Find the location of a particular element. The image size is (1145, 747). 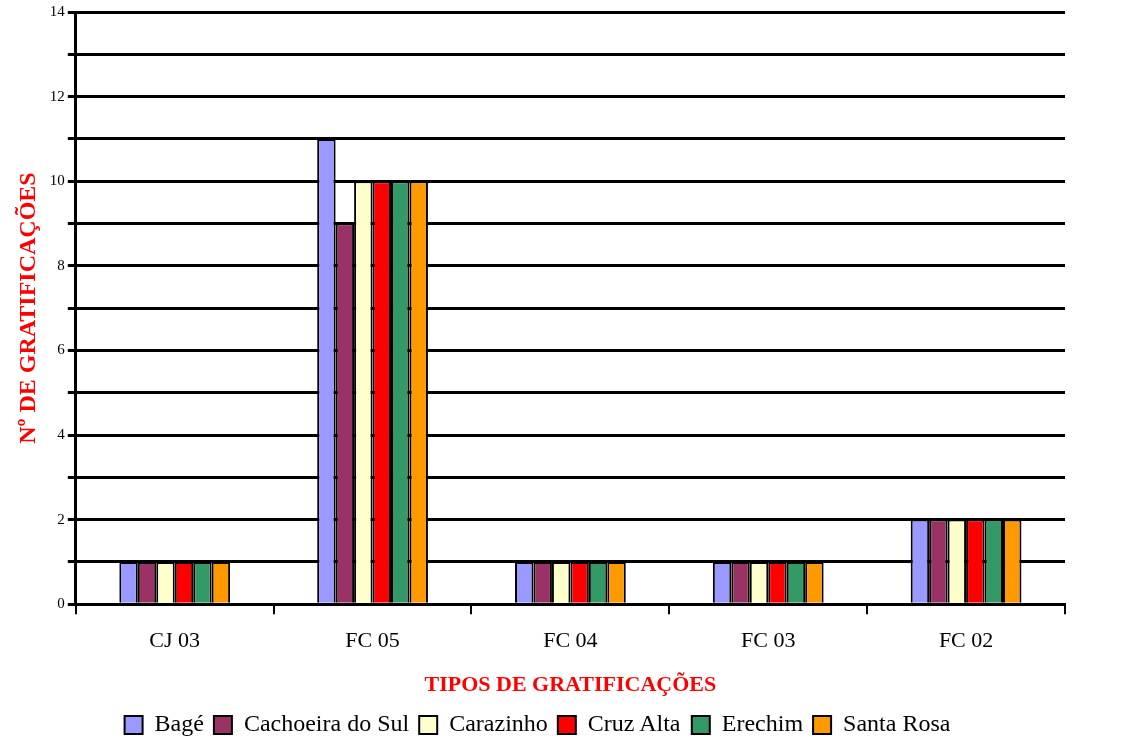

legend-label: Bagé is located at coordinates (179, 723).